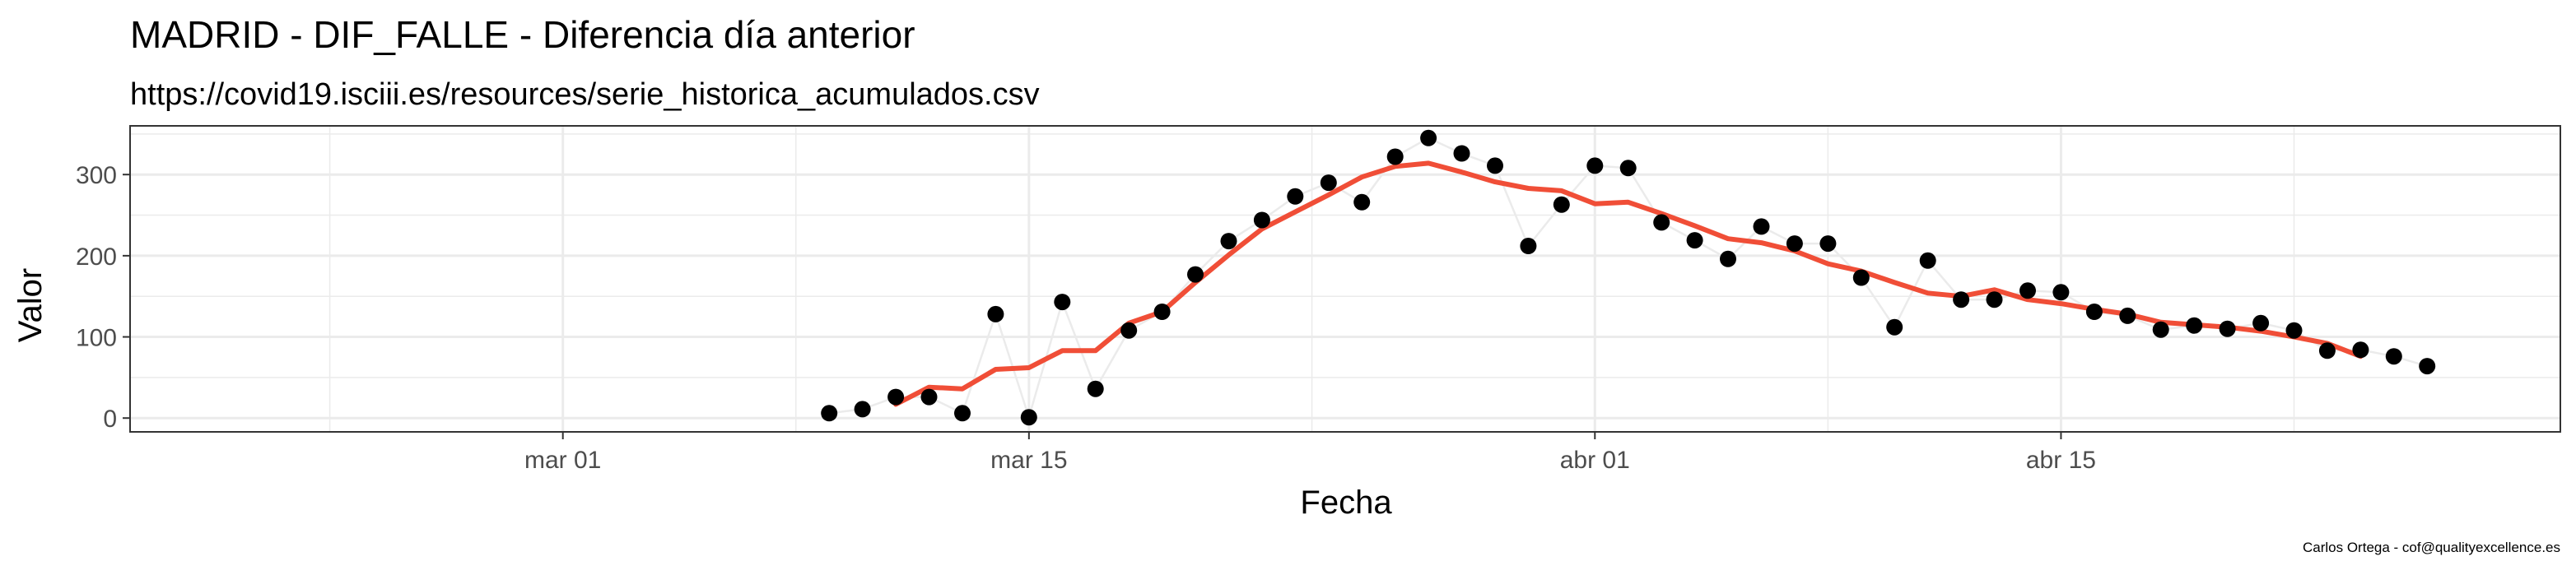 The image size is (2576, 575). What do you see at coordinates (96, 257) in the screenshot?
I see `y-tick-label: 200` at bounding box center [96, 257].